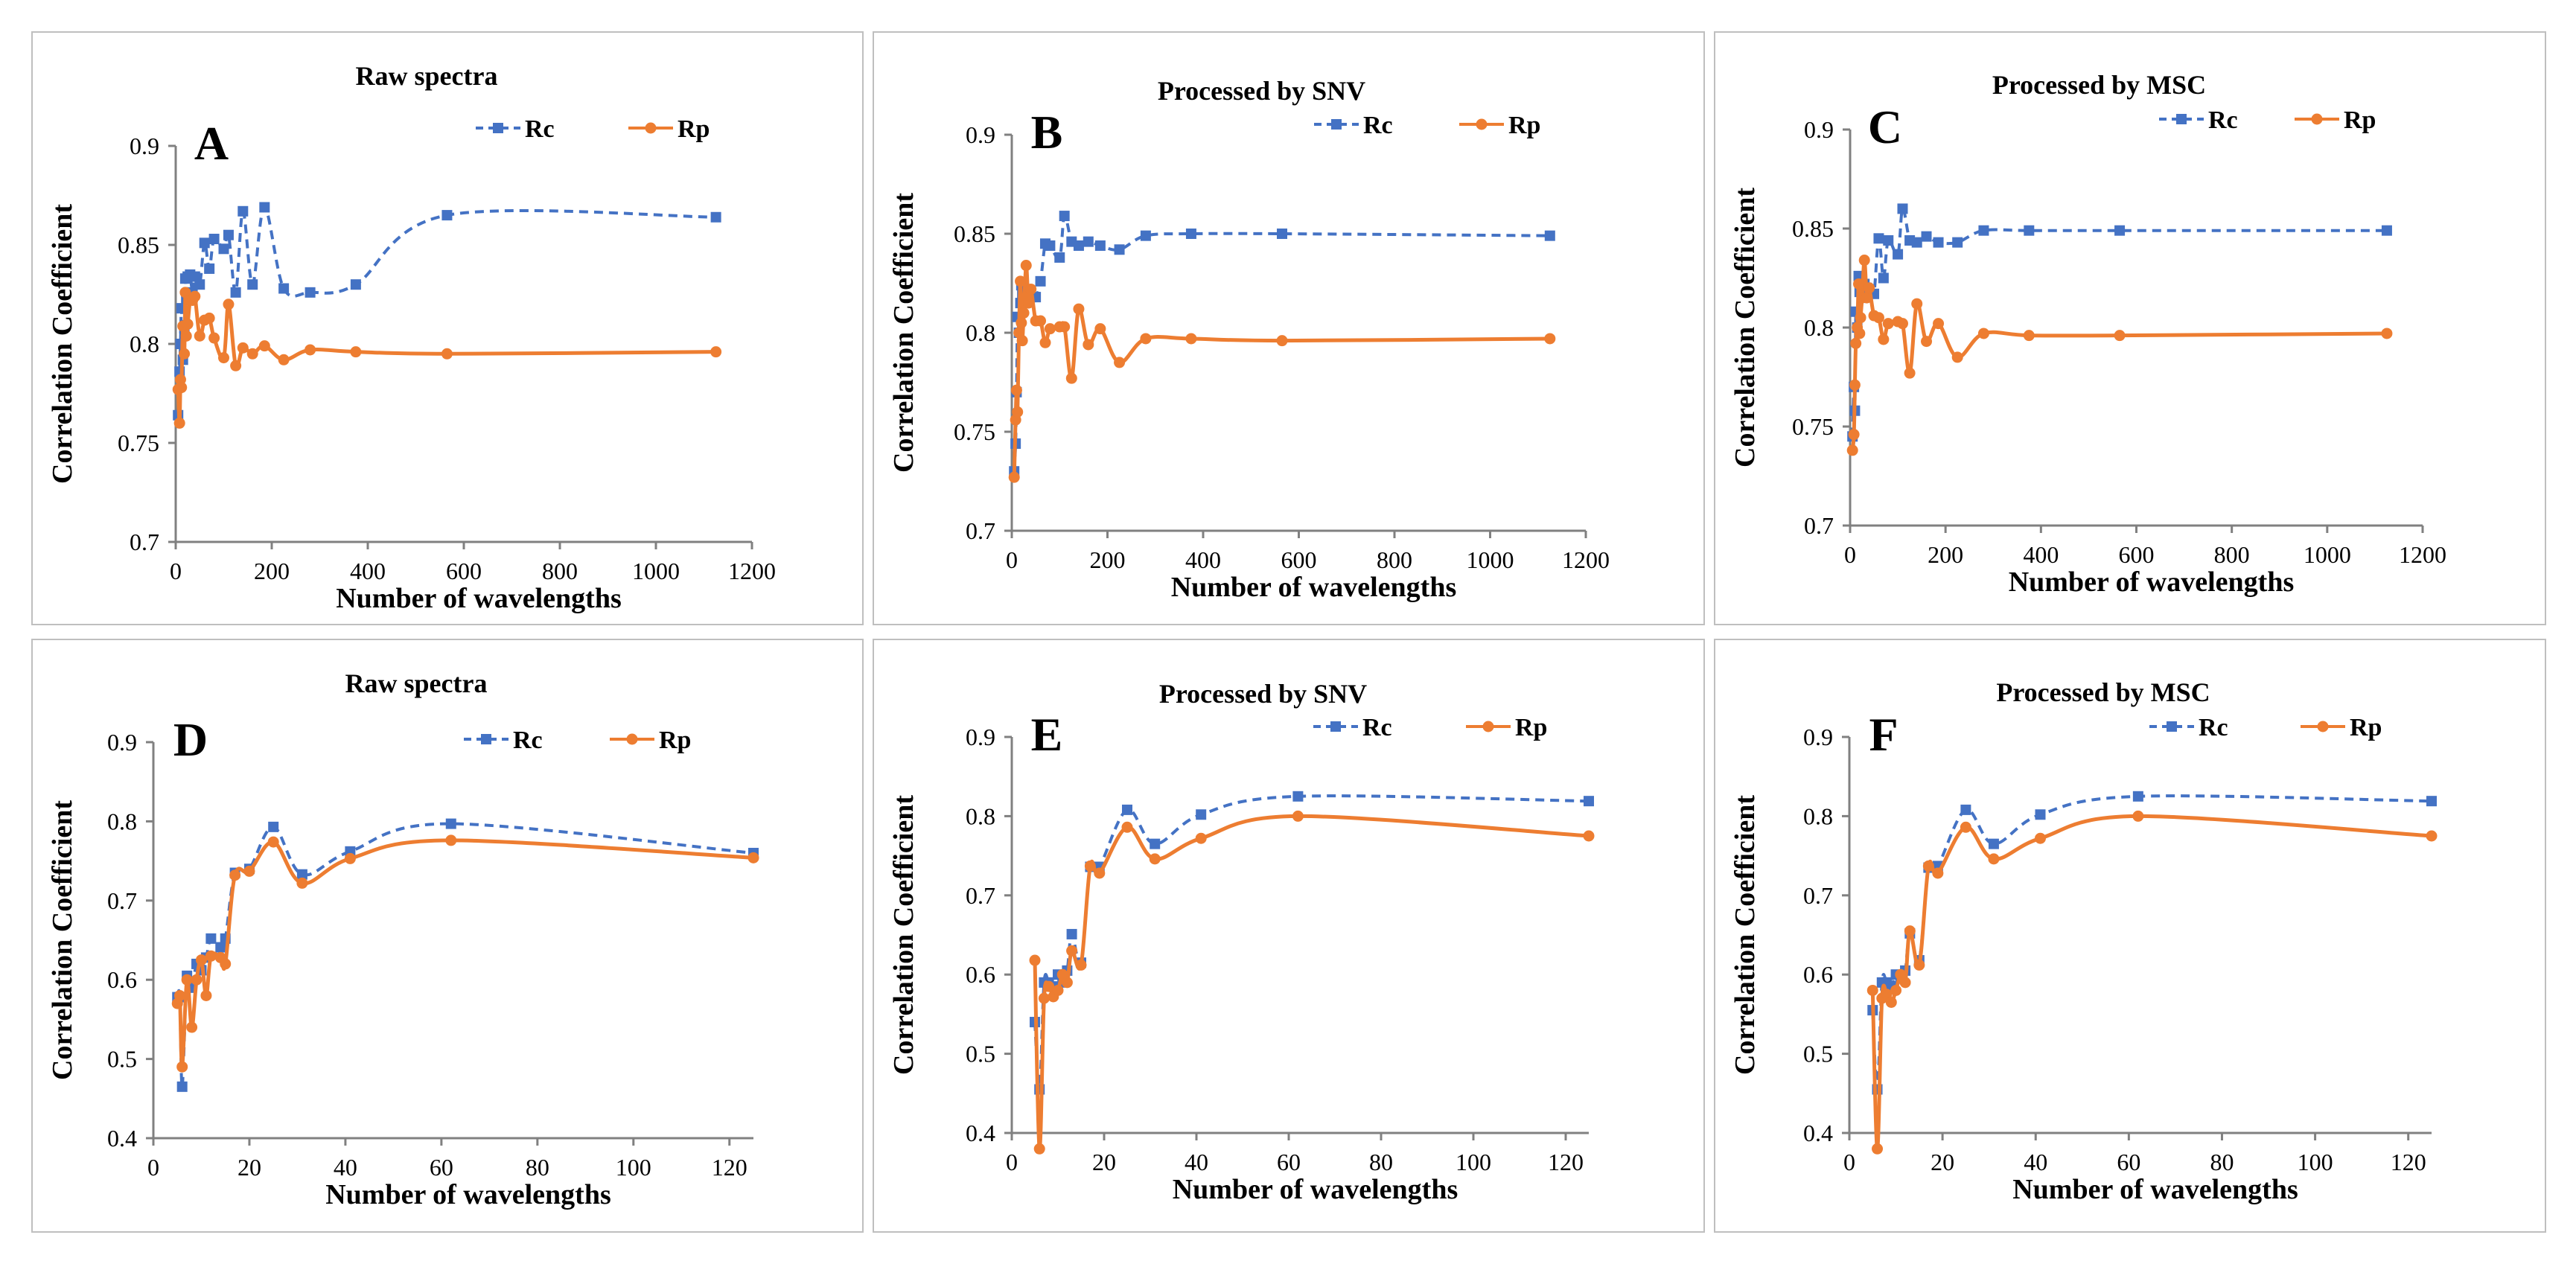  I want to click on panel-letter: B, so click(1047, 132).